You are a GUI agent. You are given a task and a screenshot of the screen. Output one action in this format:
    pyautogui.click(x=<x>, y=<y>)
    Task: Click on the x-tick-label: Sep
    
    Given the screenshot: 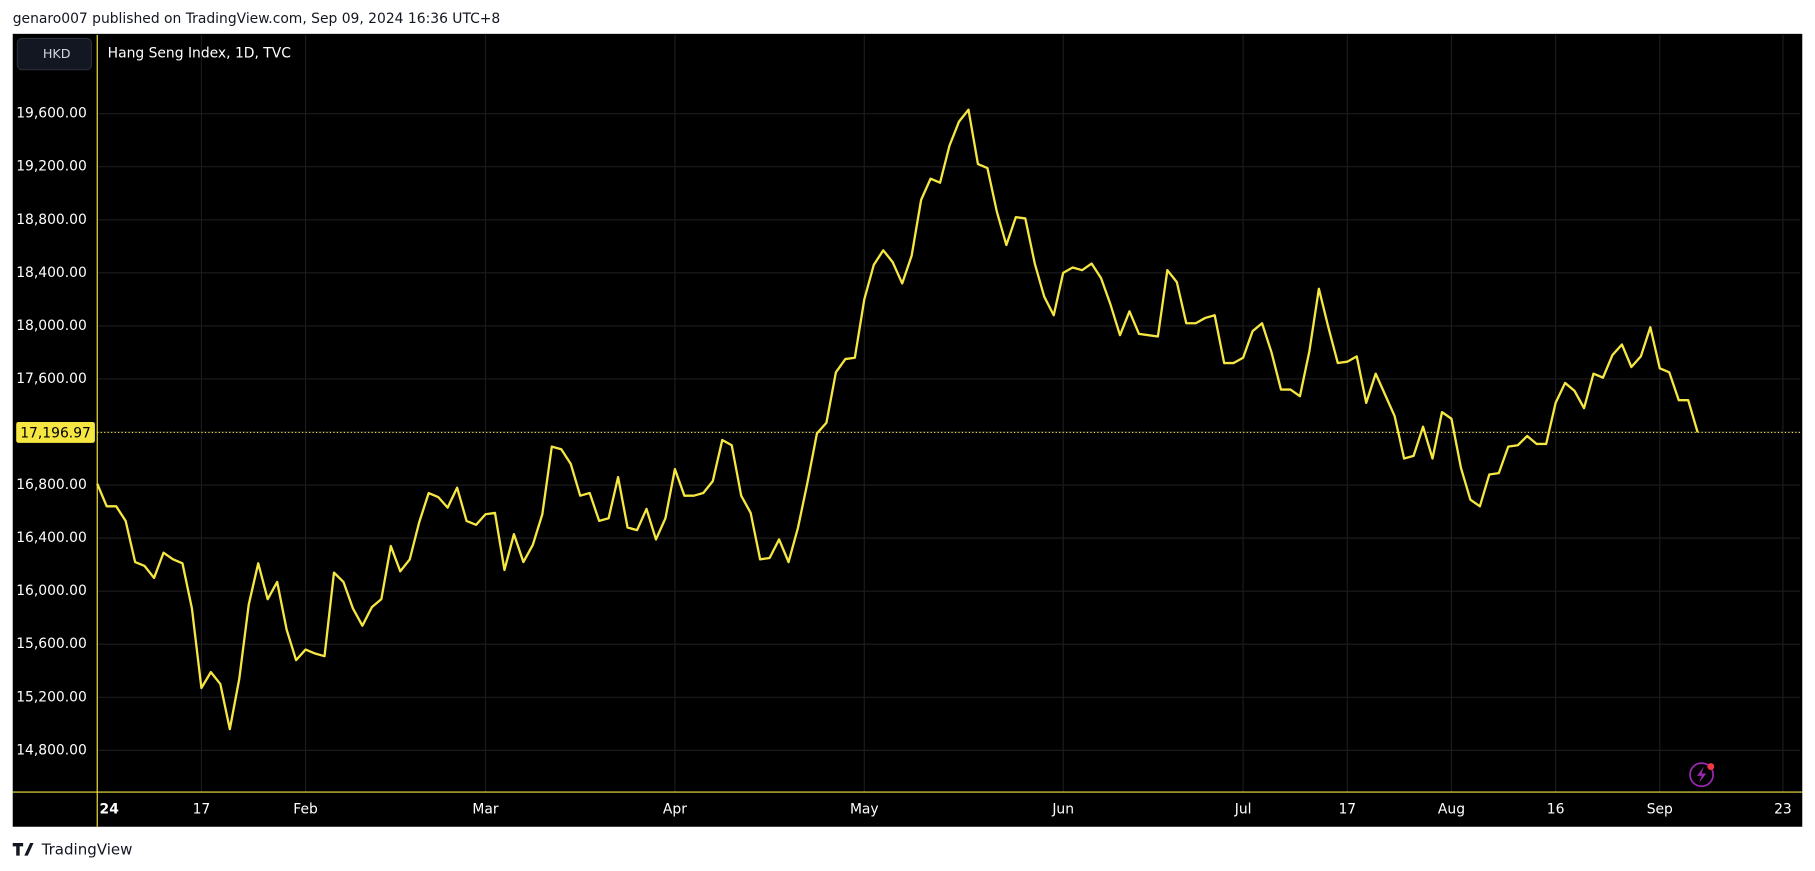 What is the action you would take?
    pyautogui.click(x=1660, y=809)
    